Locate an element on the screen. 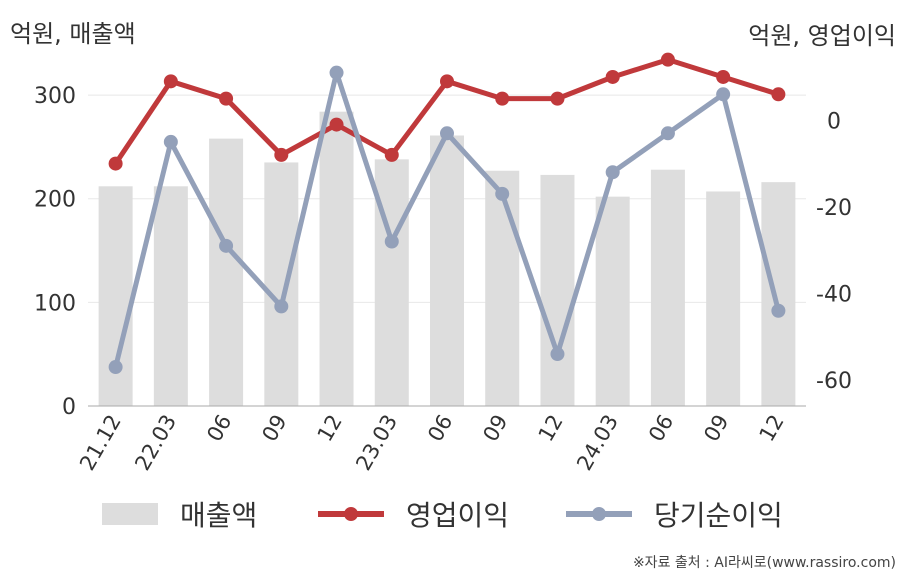 The image size is (908, 580). source-note: ※자료 출처 : AI라씨로(www.rassiro.com) is located at coordinates (764, 563).